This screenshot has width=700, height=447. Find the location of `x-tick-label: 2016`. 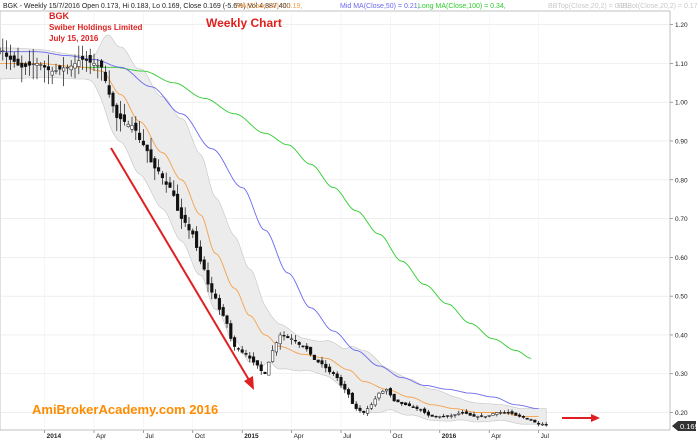

x-tick-label: 2016 is located at coordinates (449, 436).